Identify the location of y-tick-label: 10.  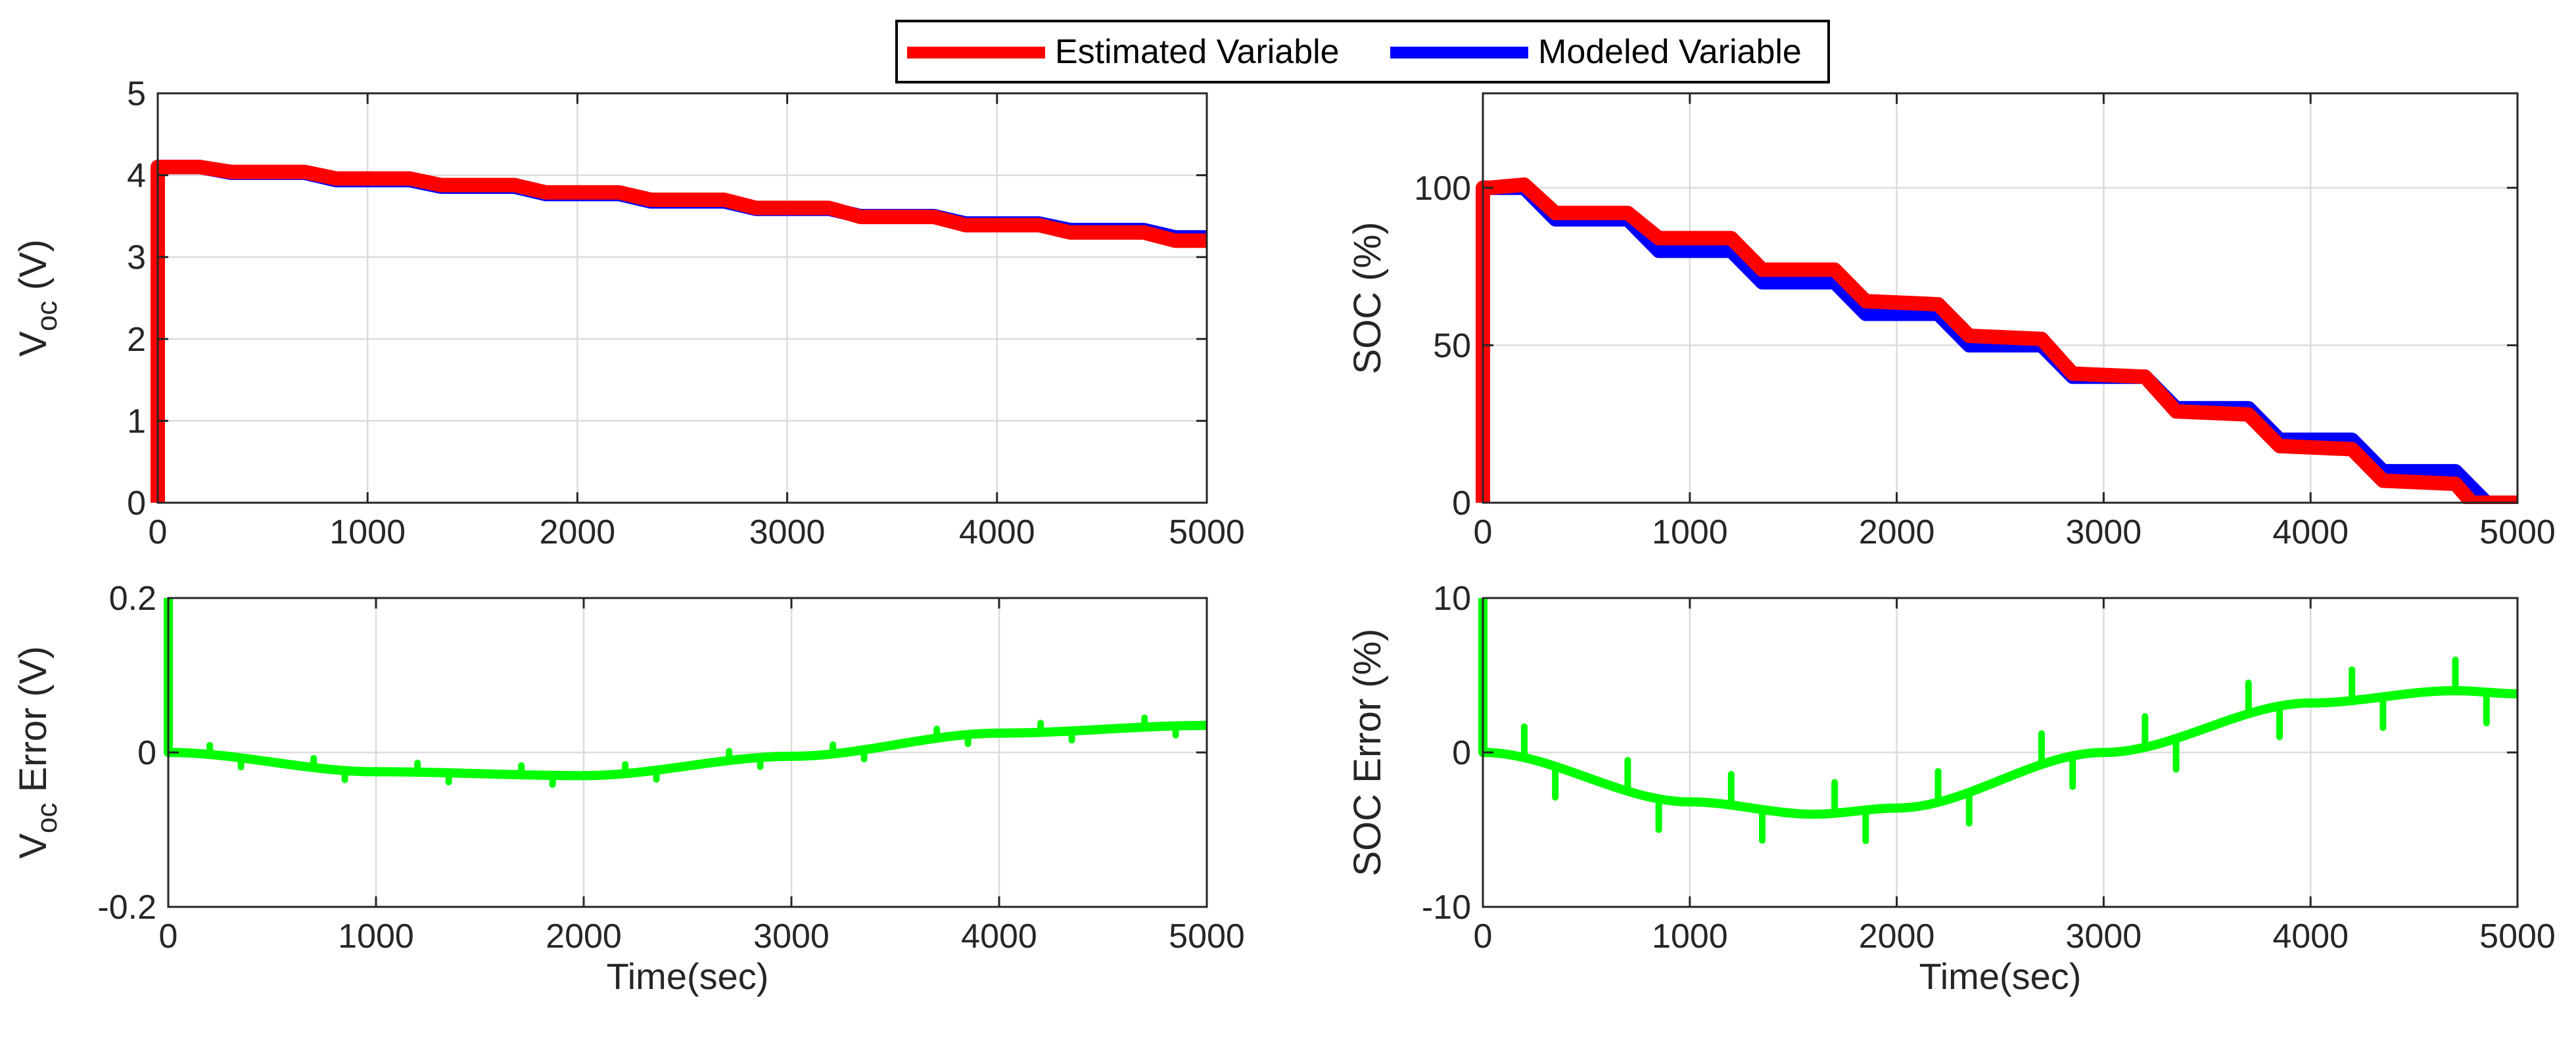
(1452, 599).